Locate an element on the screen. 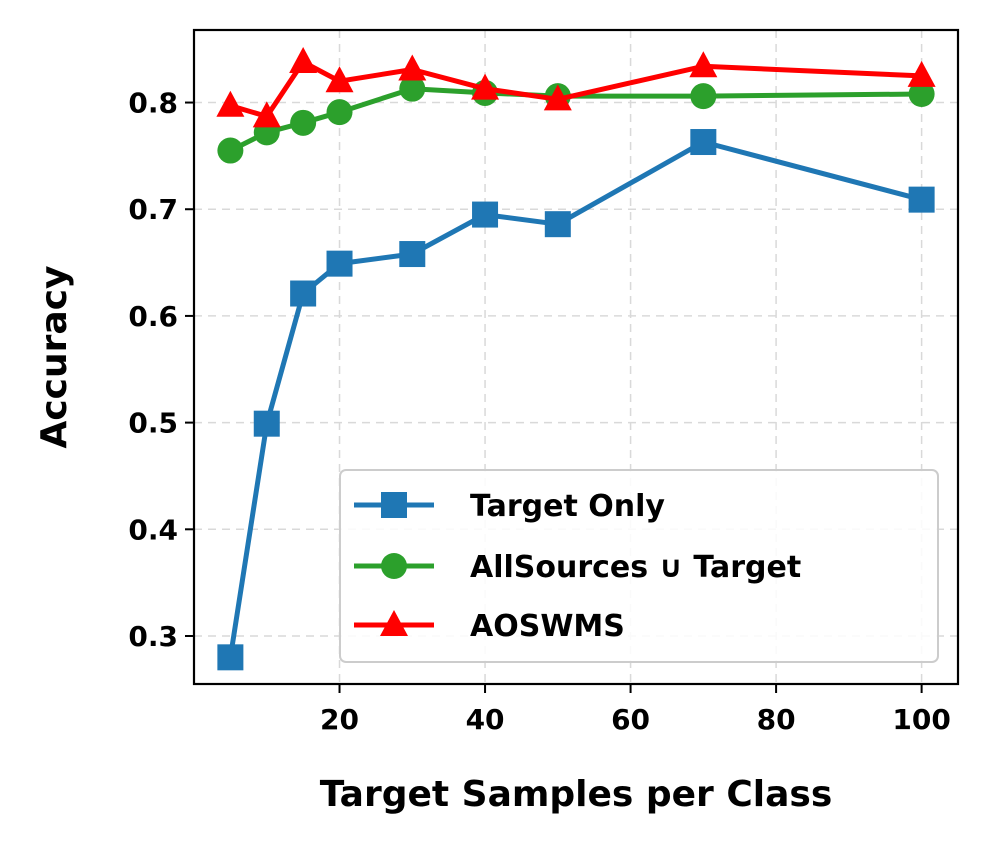 Image resolution: width=996 pixels, height=846 pixels. y-tick-label: 0.4 is located at coordinates (153, 529).